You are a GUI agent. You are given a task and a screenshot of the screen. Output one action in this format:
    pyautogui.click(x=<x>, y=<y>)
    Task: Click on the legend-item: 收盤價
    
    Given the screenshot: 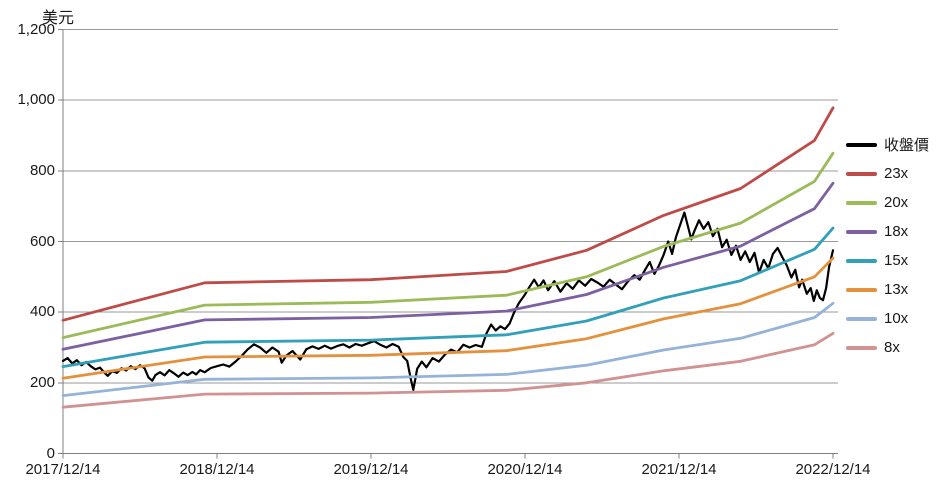 What is the action you would take?
    pyautogui.click(x=887, y=144)
    